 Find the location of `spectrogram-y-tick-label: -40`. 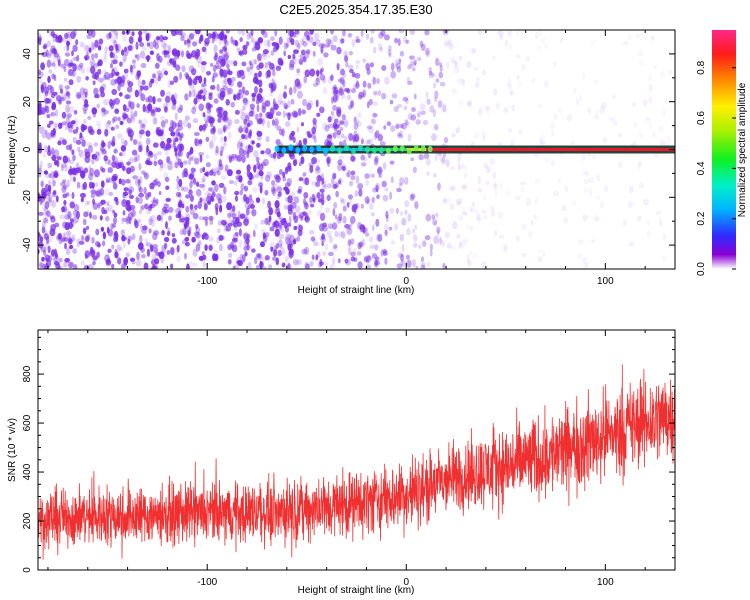

spectrogram-y-tick-label: -40 is located at coordinates (27, 244).